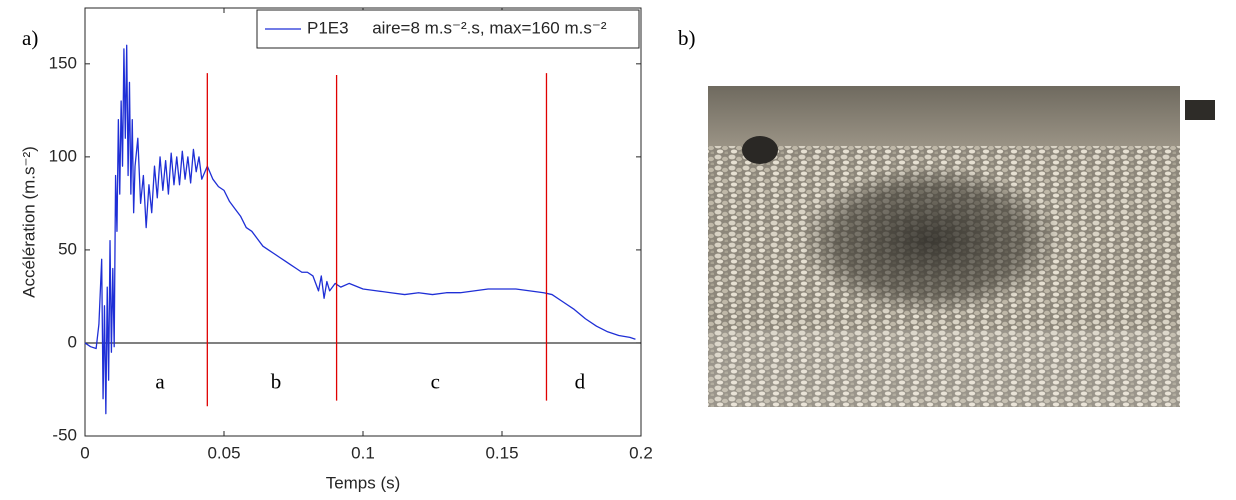 The height and width of the screenshot is (500, 1236). What do you see at coordinates (67, 248) in the screenshot?
I see `y-tick-label: 50` at bounding box center [67, 248].